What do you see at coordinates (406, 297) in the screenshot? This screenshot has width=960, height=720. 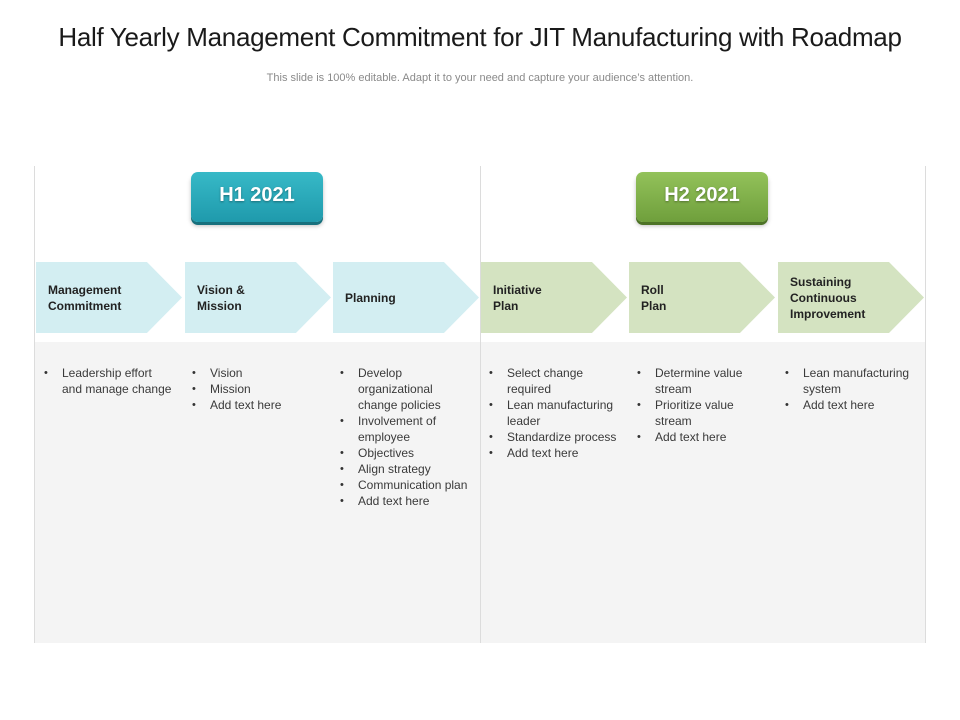 I see `chevron-stage-3: Planning` at bounding box center [406, 297].